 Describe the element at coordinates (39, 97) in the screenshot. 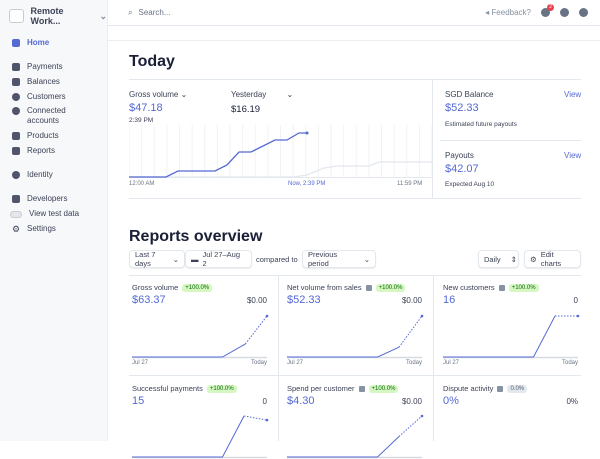

I see `sidebar-item-customers: Customers` at that location.